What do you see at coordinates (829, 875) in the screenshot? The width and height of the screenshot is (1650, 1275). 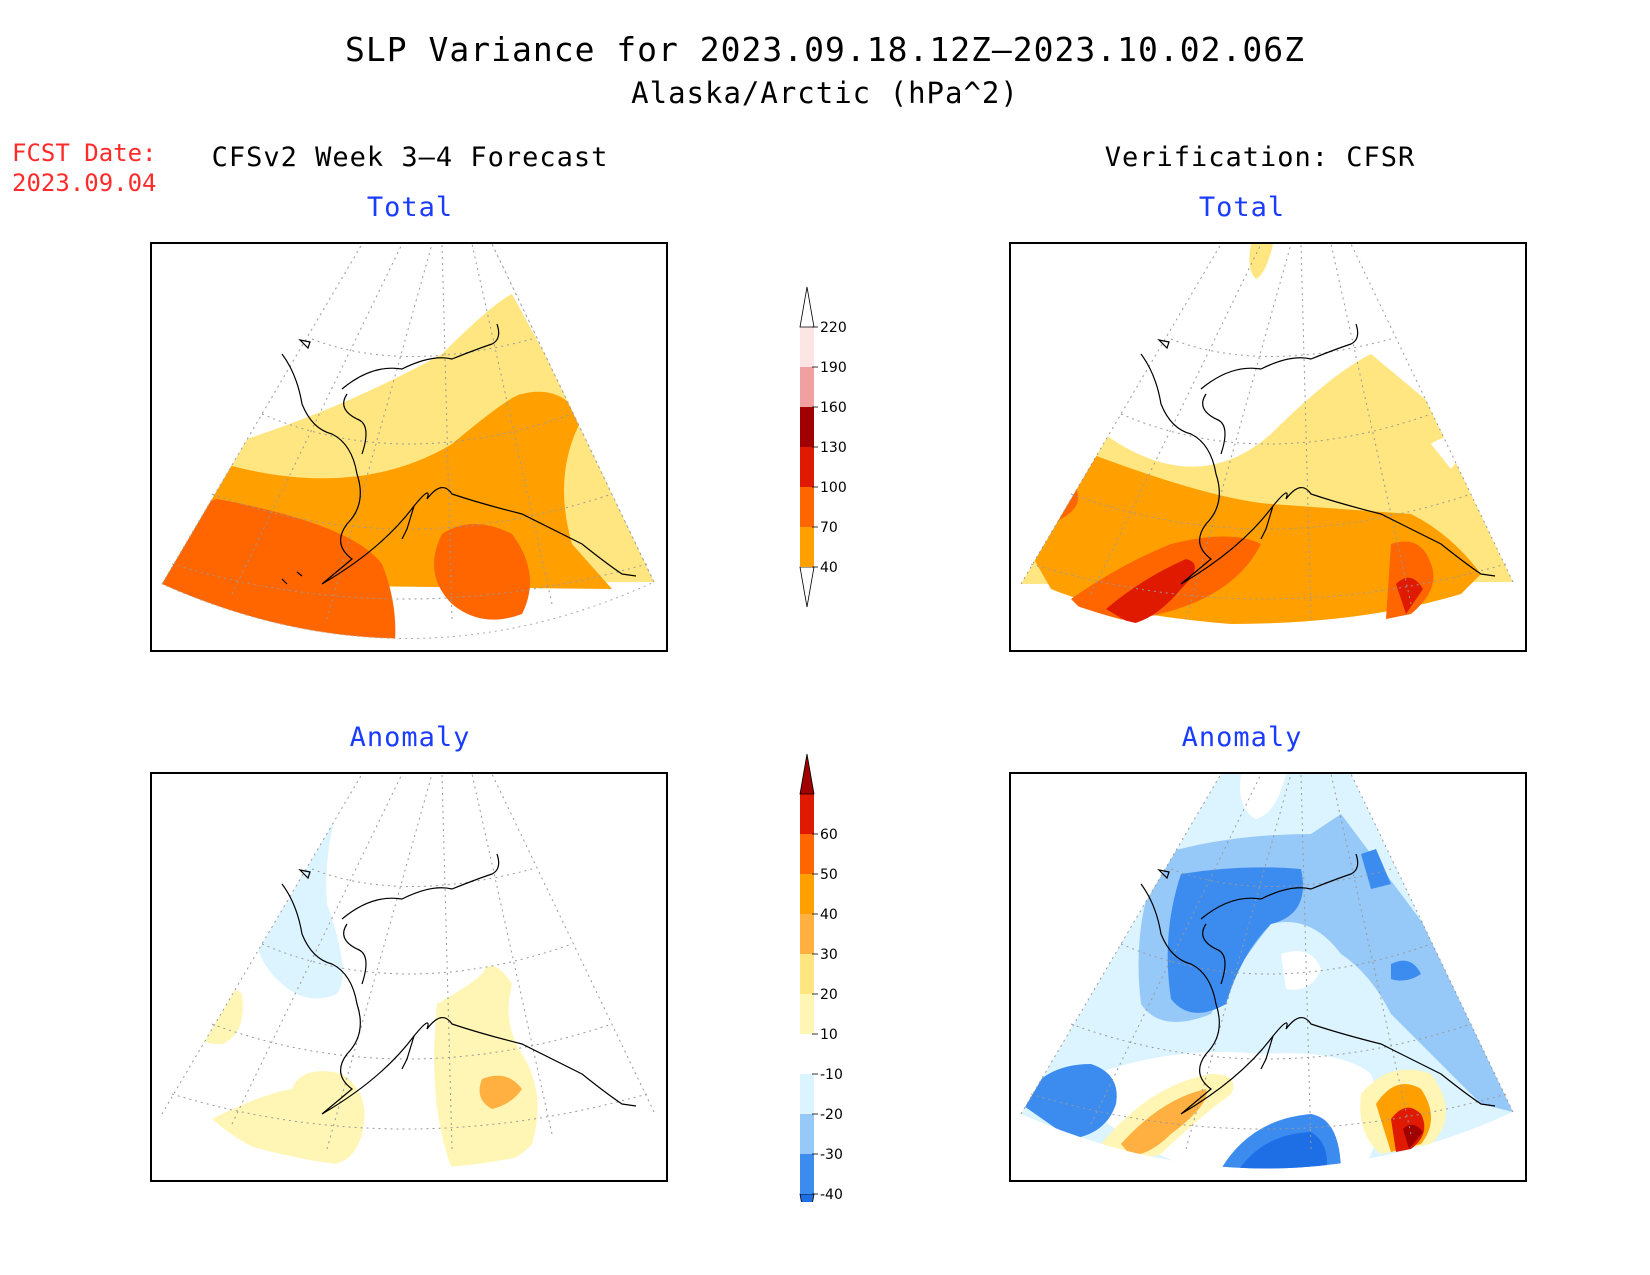 I see `anomaly-colorbar-label: 50` at bounding box center [829, 875].